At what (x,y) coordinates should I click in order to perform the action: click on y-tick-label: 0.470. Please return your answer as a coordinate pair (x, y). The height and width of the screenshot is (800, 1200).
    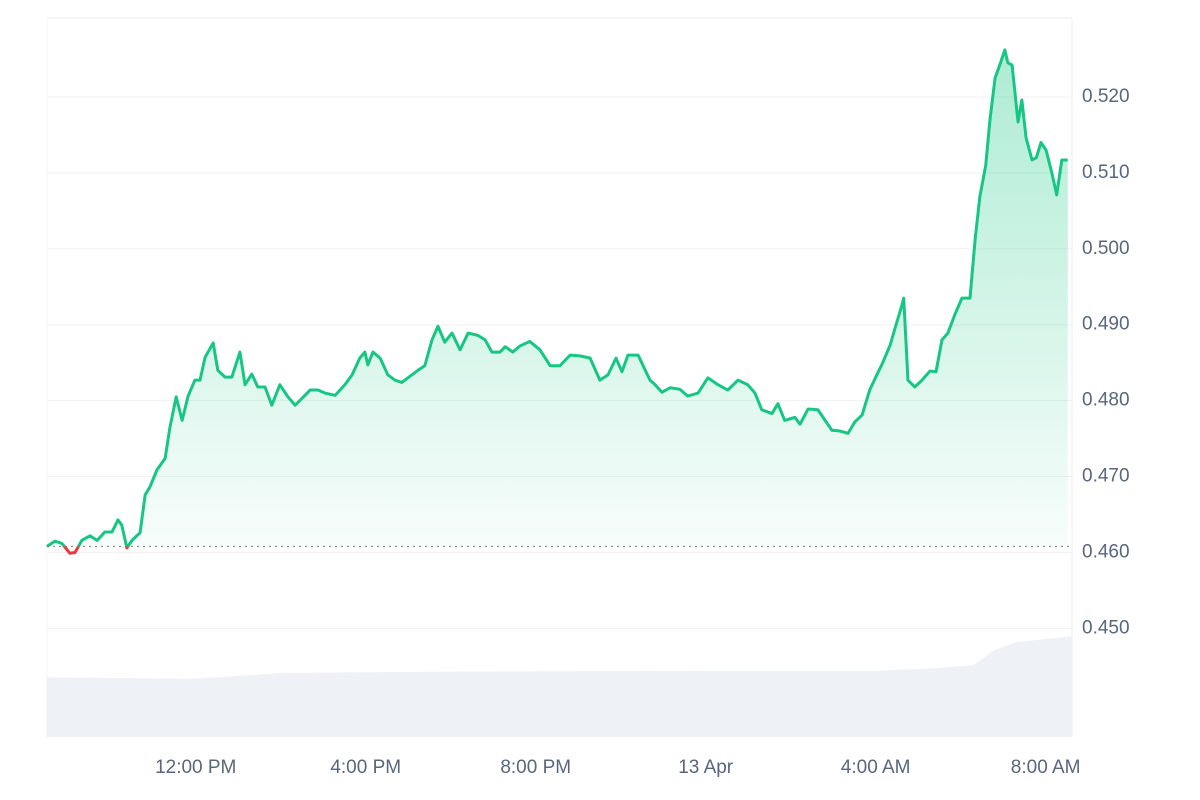
    Looking at the image, I should click on (1106, 476).